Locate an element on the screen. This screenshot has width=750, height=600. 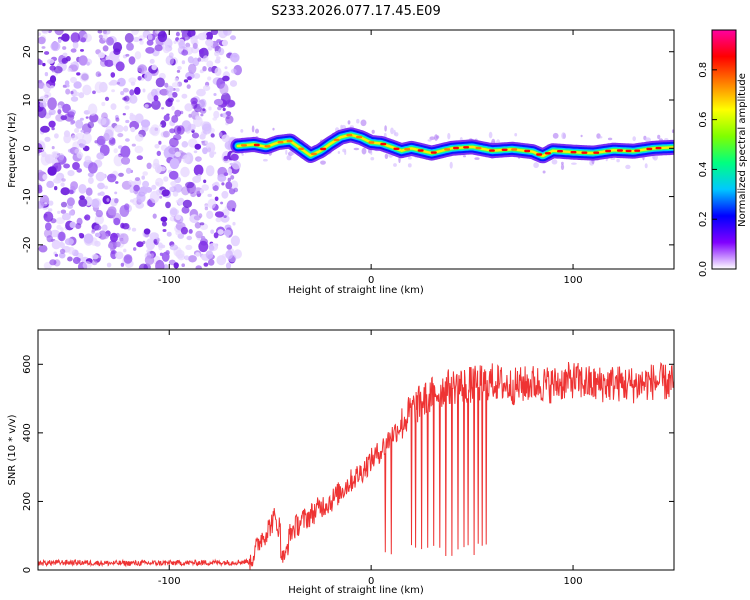
y-tick-label: 400 is located at coordinates (27, 432).